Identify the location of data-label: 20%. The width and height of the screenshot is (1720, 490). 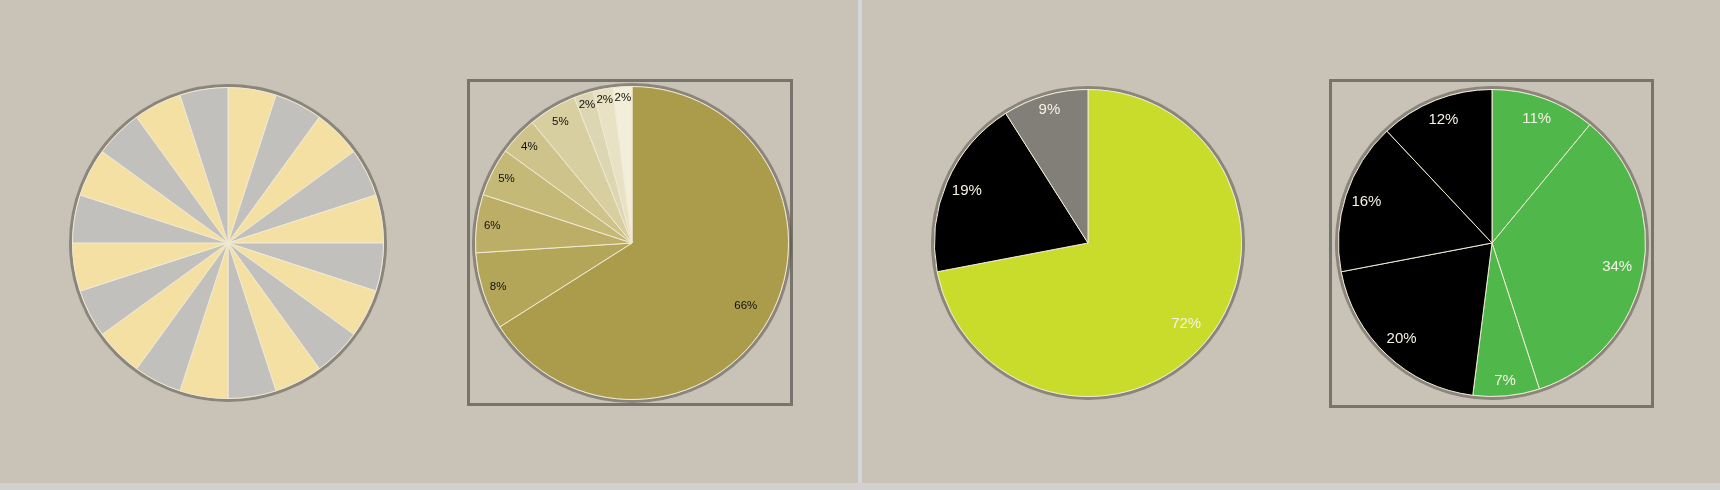
(1401, 338).